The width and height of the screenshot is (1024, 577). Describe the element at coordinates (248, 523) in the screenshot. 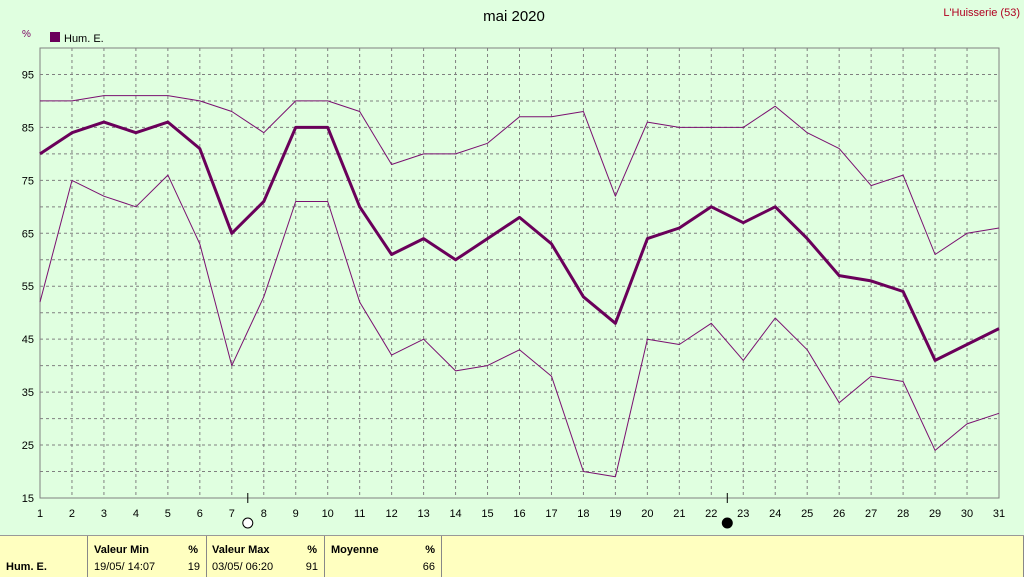

I see `full-moon-icon` at that location.